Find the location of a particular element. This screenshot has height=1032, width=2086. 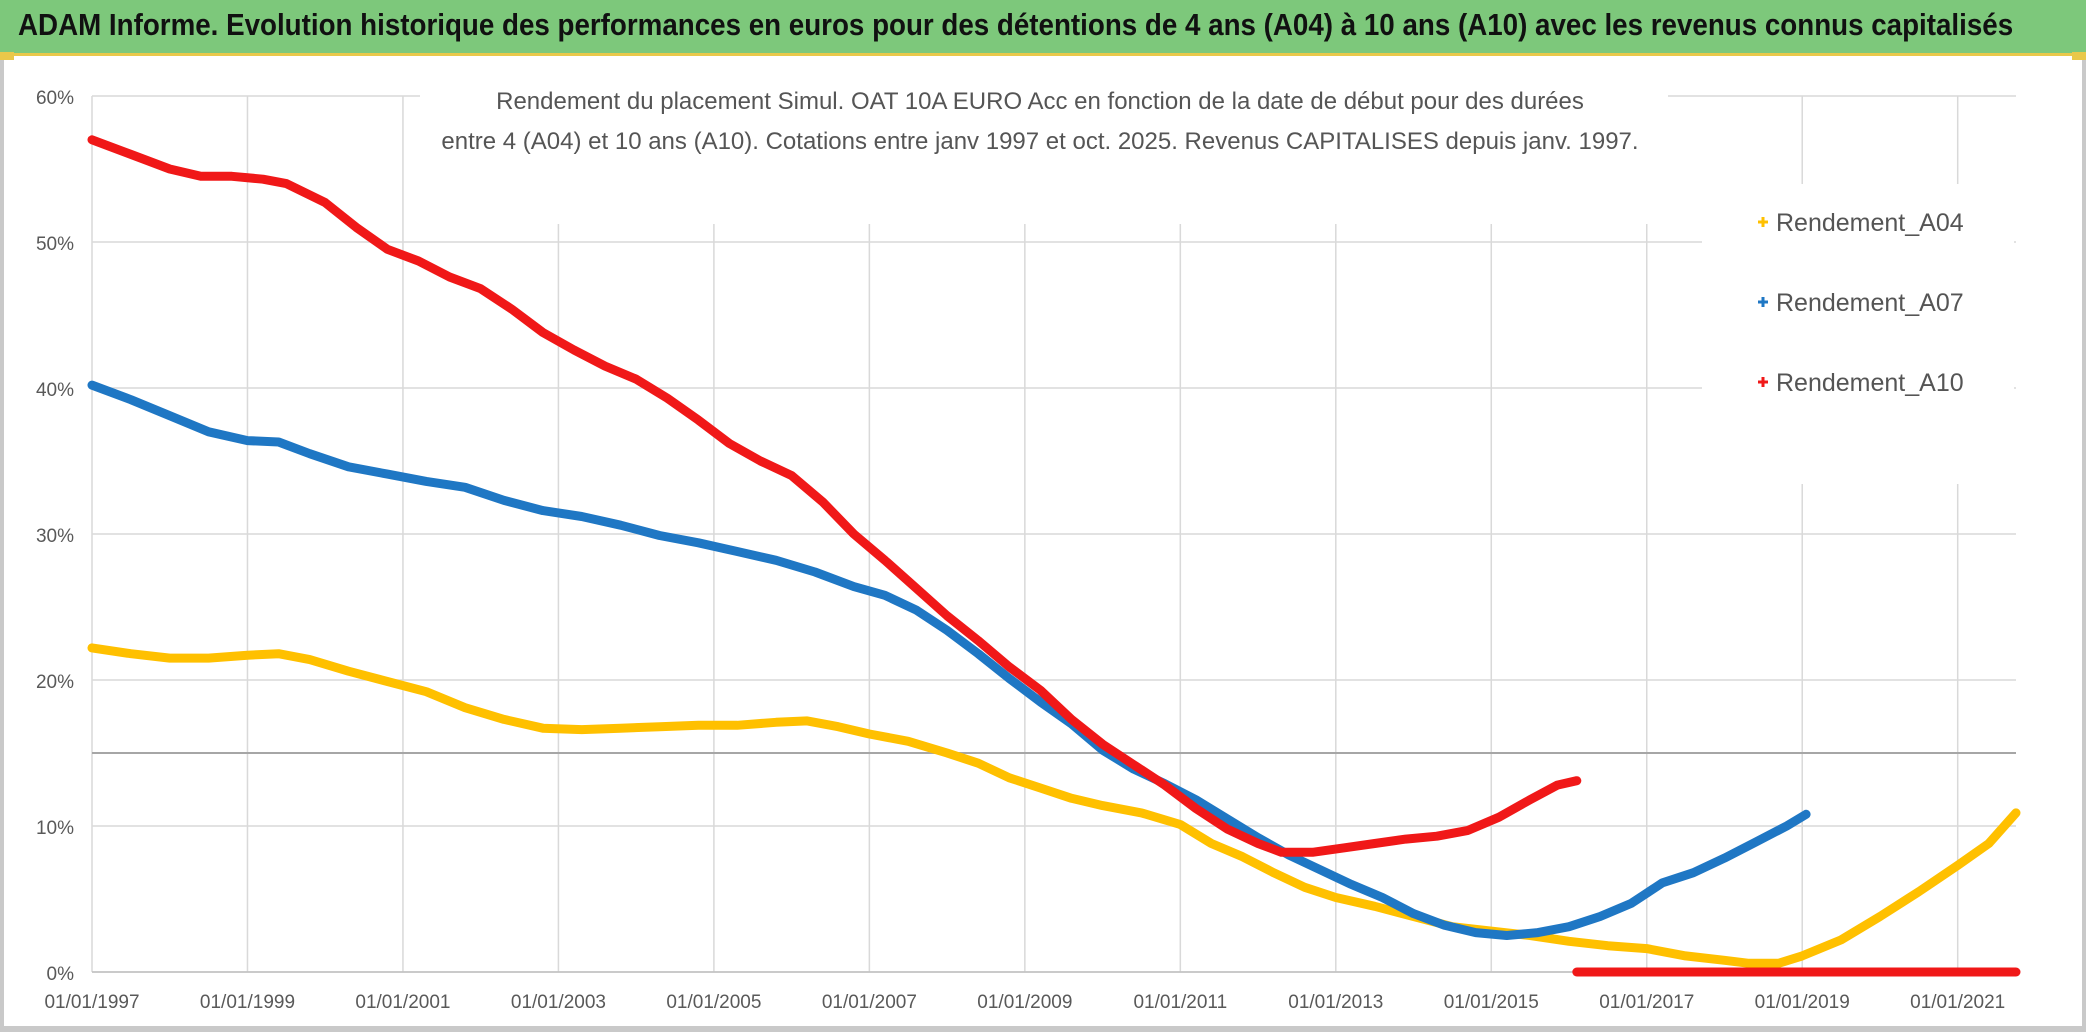

y-tick-label: 50% is located at coordinates (55, 244).